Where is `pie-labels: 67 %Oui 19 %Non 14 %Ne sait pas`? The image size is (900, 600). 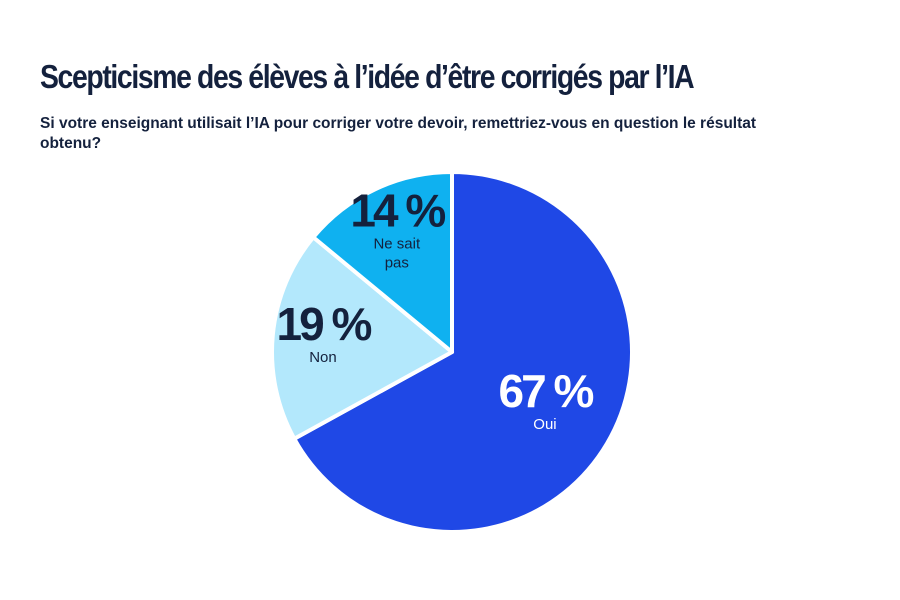
pie-labels: 67 %Oui 19 %Non 14 %Ne sait pas is located at coordinates (437, 309).